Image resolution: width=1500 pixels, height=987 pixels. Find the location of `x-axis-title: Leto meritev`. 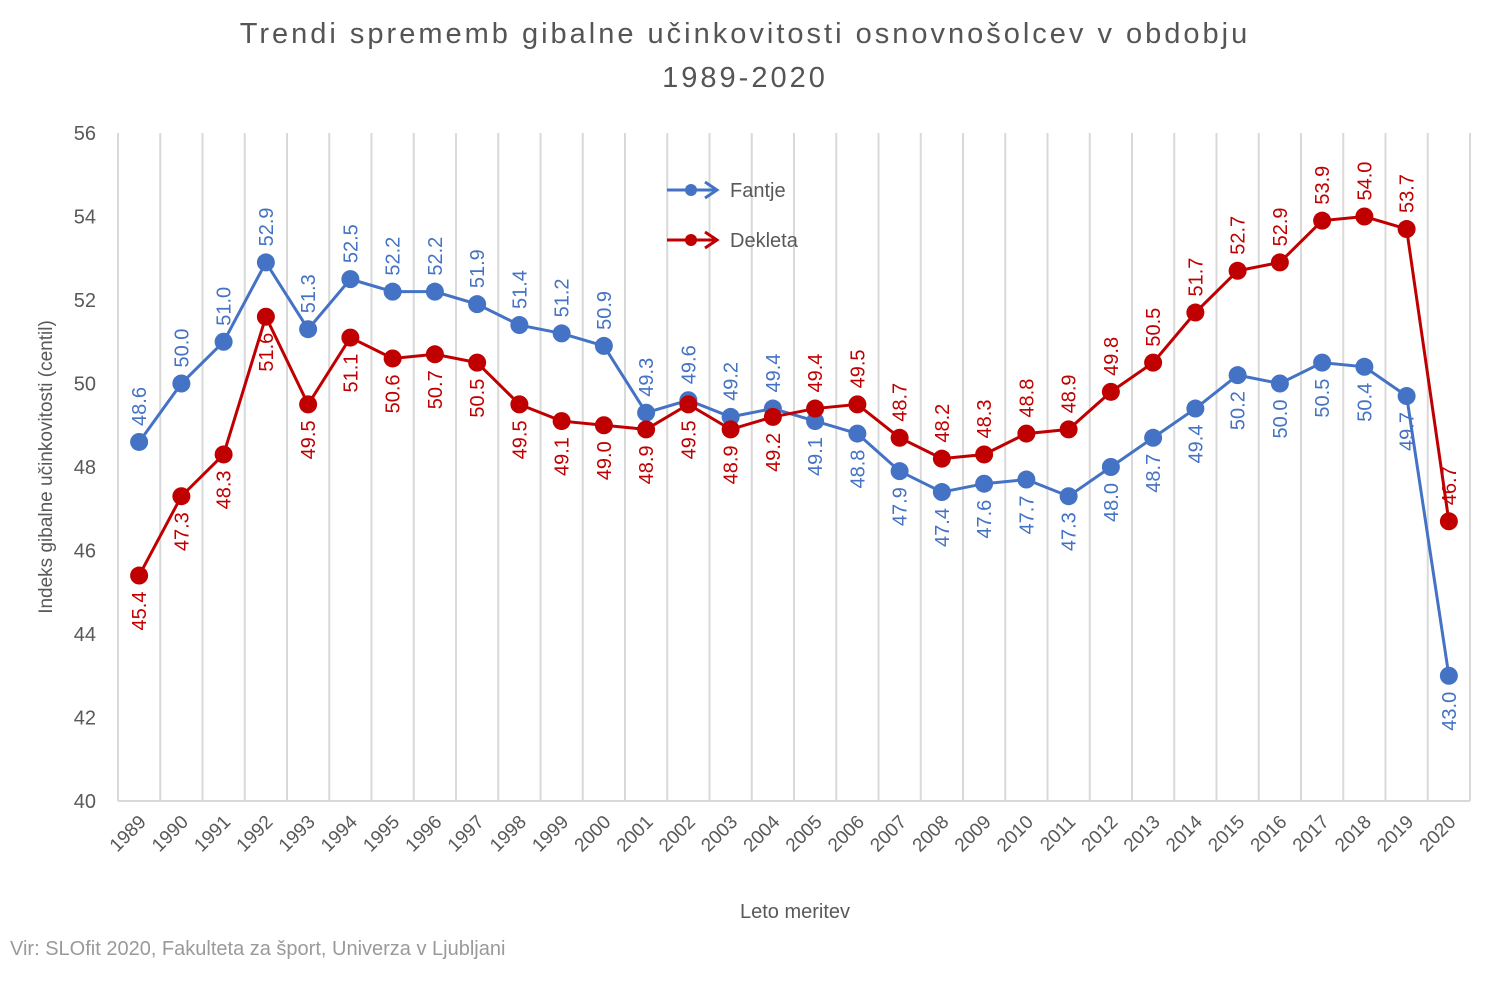

x-axis-title: Leto meritev is located at coordinates (795, 912).